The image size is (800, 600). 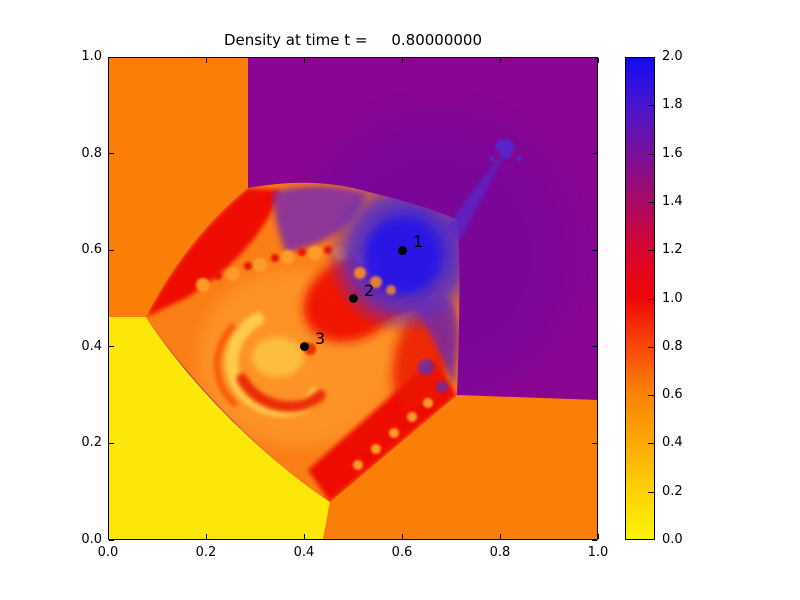 I want to click on colorbar-tick-label: 1.0, so click(x=672, y=298).